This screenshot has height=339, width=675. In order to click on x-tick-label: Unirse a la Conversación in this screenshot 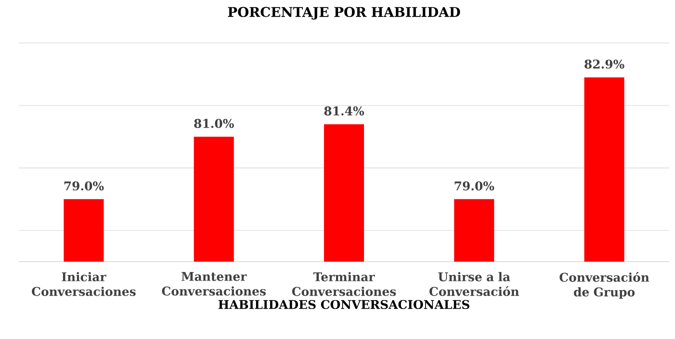, I will do `click(474, 284)`.